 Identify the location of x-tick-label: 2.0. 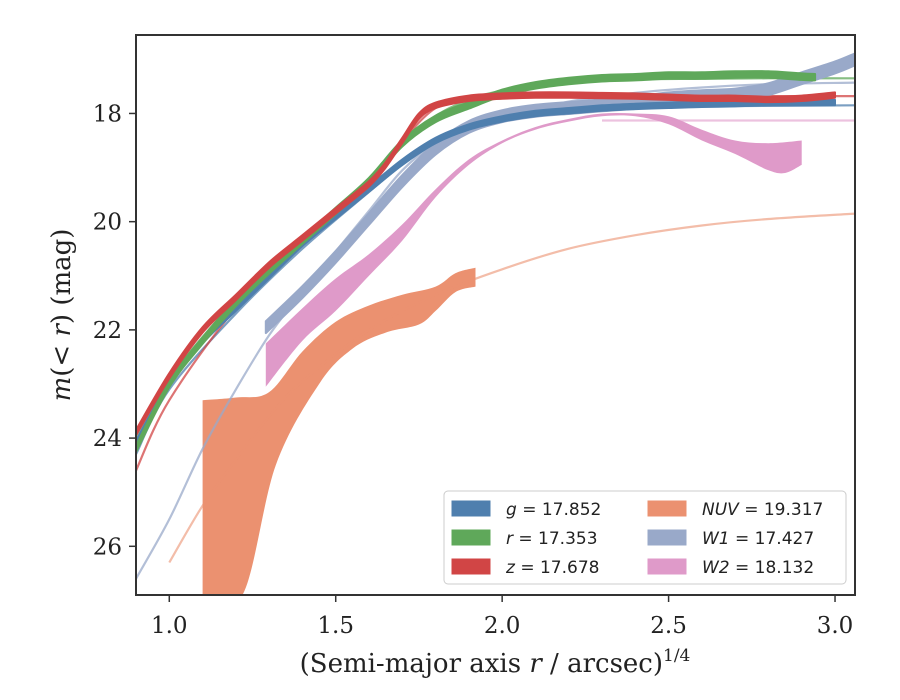
(502, 626).